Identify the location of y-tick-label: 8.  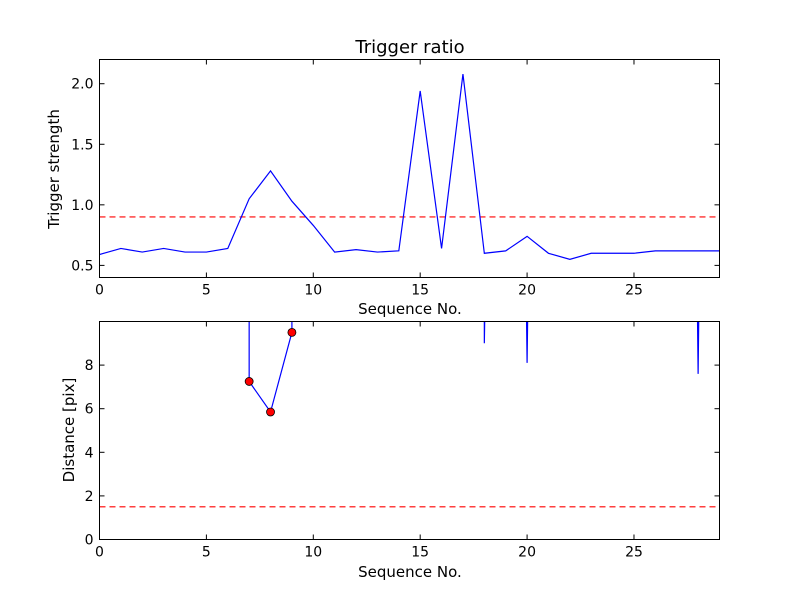
(89, 366).